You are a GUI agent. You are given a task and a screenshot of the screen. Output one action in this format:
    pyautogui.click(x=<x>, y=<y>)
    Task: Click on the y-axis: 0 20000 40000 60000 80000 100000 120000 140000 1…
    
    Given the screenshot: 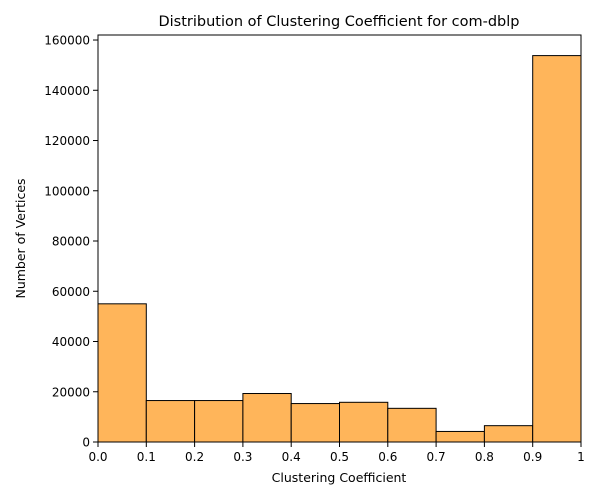 What is the action you would take?
    pyautogui.click(x=71, y=242)
    